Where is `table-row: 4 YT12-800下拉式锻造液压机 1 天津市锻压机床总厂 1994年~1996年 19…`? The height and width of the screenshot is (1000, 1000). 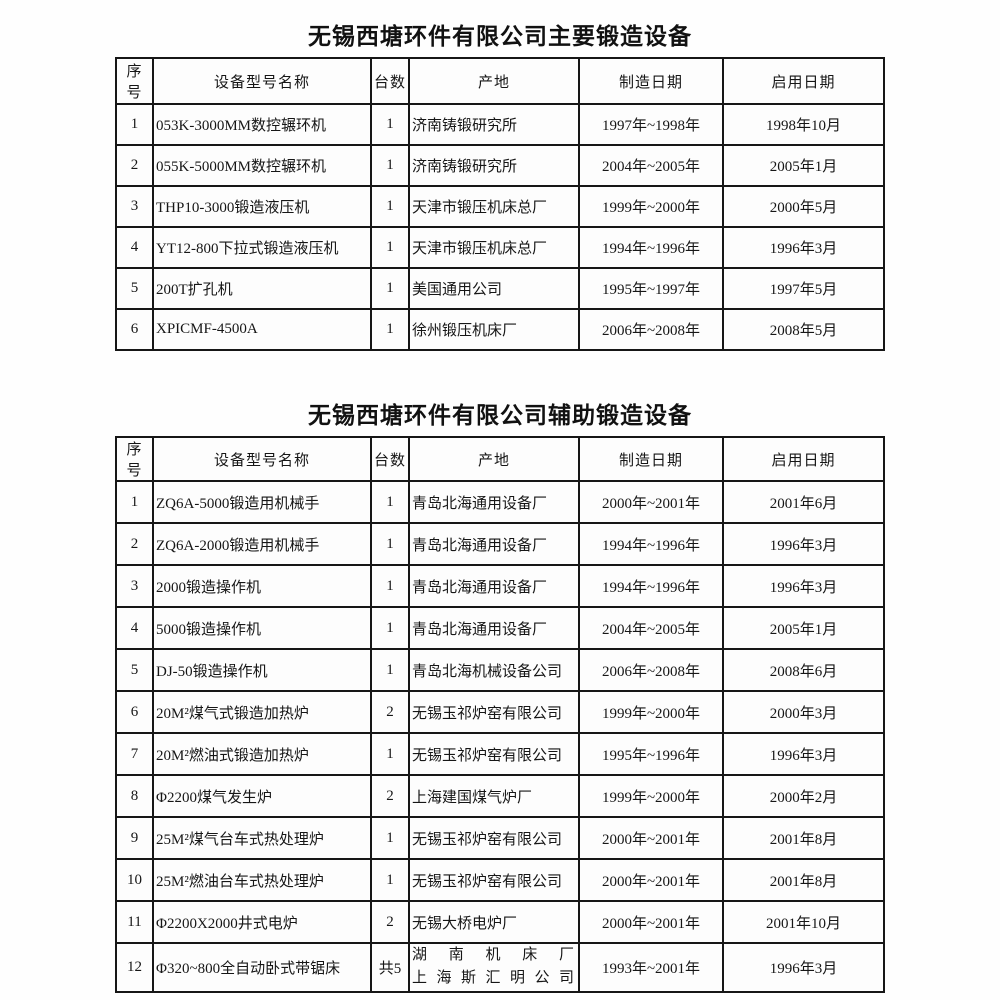 table-row: 4 YT12-800下拉式锻造液压机 1 天津市锻压机床总厂 1994年~1996年 19… is located at coordinates (500, 247).